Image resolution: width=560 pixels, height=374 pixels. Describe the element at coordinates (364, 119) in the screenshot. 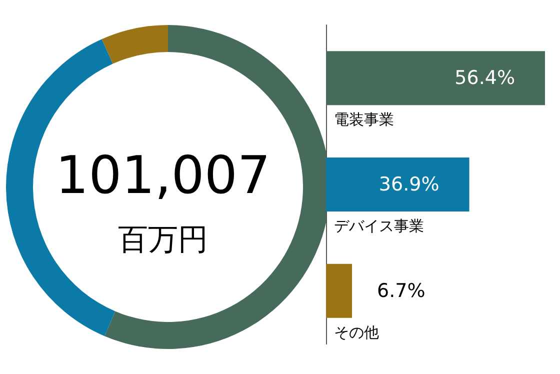

I see `y-tick-label: 電装事業` at that location.